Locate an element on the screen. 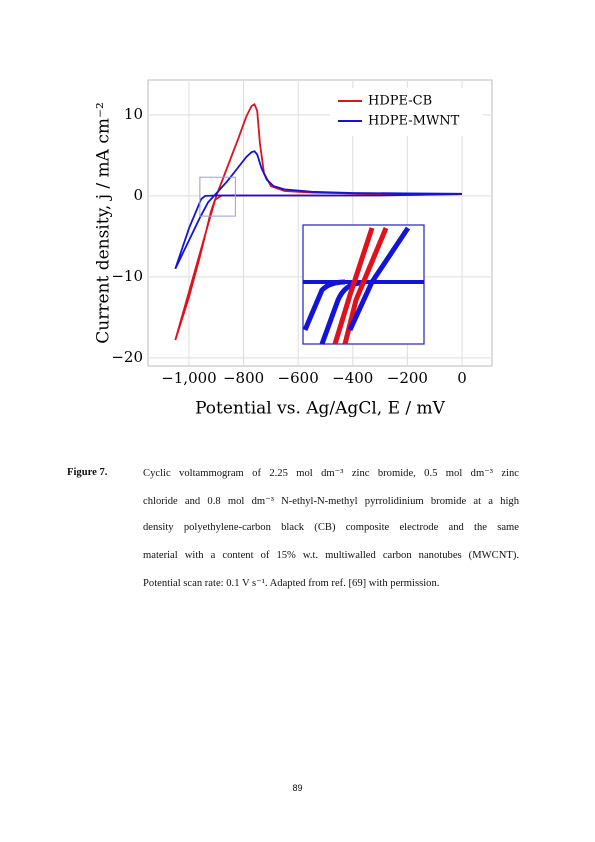 This screenshot has height=842, width=595. y-axis-label: Current density, j / mA cm⁻² is located at coordinates (104, 223).